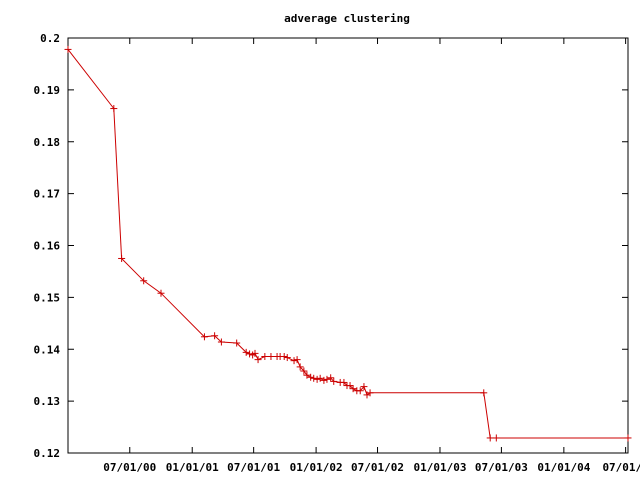 Image resolution: width=640 pixels, height=480 pixels. Describe the element at coordinates (47, 246) in the screenshot. I see `y-tick-label: 0.16` at that location.